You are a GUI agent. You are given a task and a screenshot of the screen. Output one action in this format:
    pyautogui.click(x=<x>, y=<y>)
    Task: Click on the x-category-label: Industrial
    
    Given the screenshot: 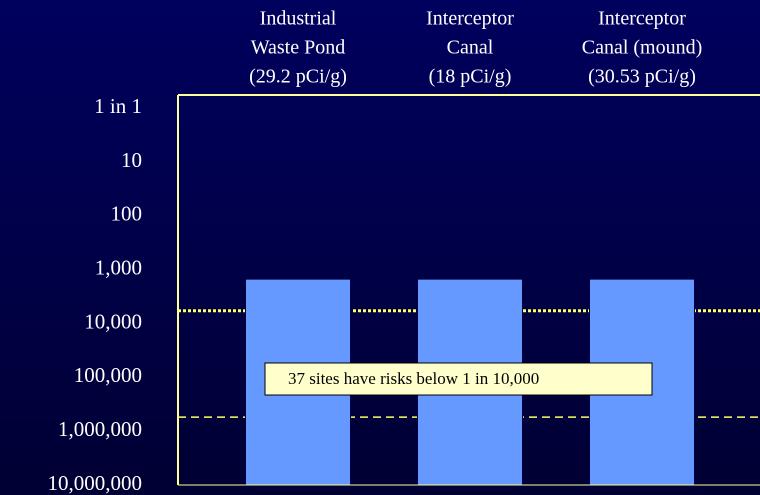 What is the action you would take?
    pyautogui.click(x=298, y=19)
    